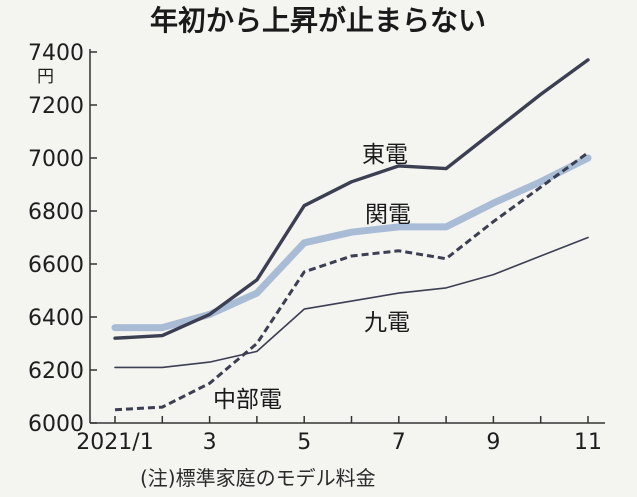 This screenshot has width=637, height=497. Describe the element at coordinates (56, 106) in the screenshot. I see `y-tick-label: 7200` at that location.